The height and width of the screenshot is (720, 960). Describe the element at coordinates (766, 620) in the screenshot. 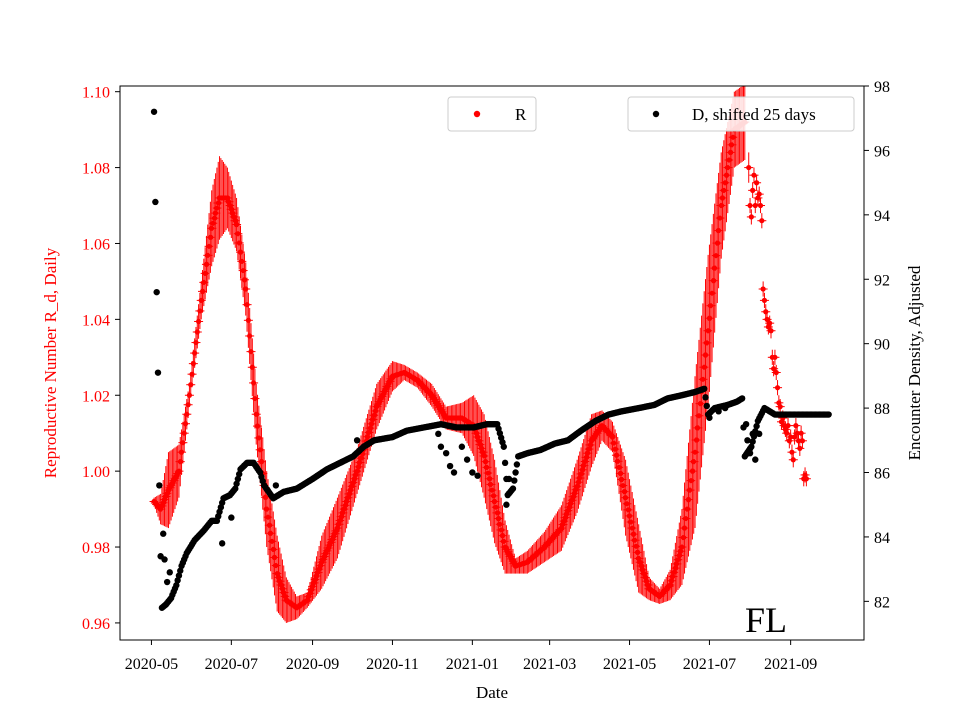

I see `region-label: FL` at that location.